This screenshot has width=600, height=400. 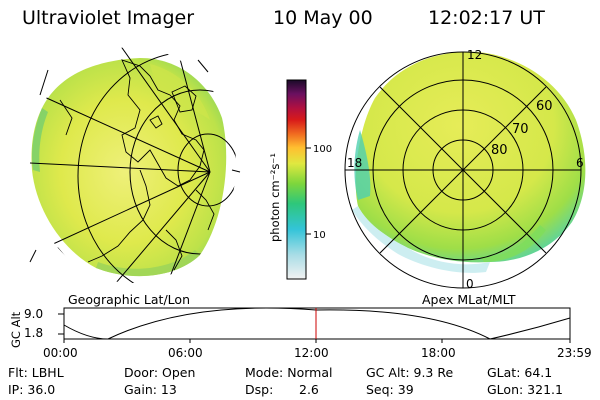 What do you see at coordinates (438, 353) in the screenshot?
I see `xtick-1800: 18:00` at bounding box center [438, 353].